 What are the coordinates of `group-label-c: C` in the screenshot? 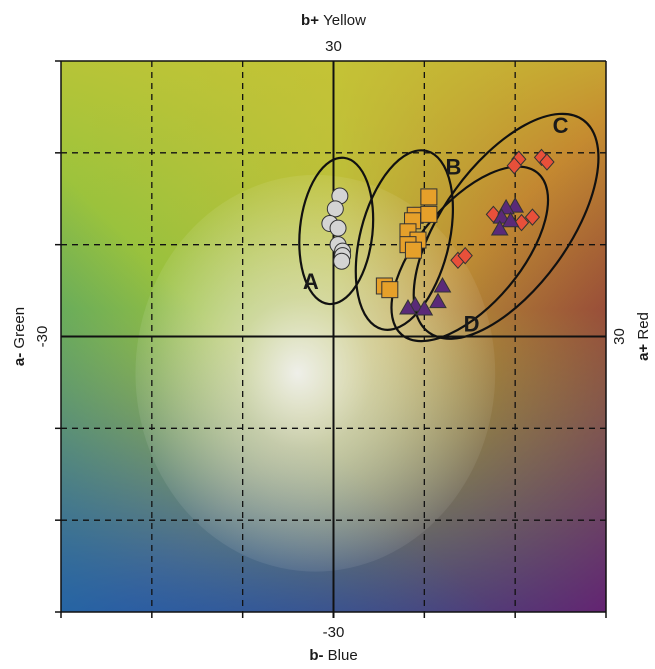 It's located at (561, 125).